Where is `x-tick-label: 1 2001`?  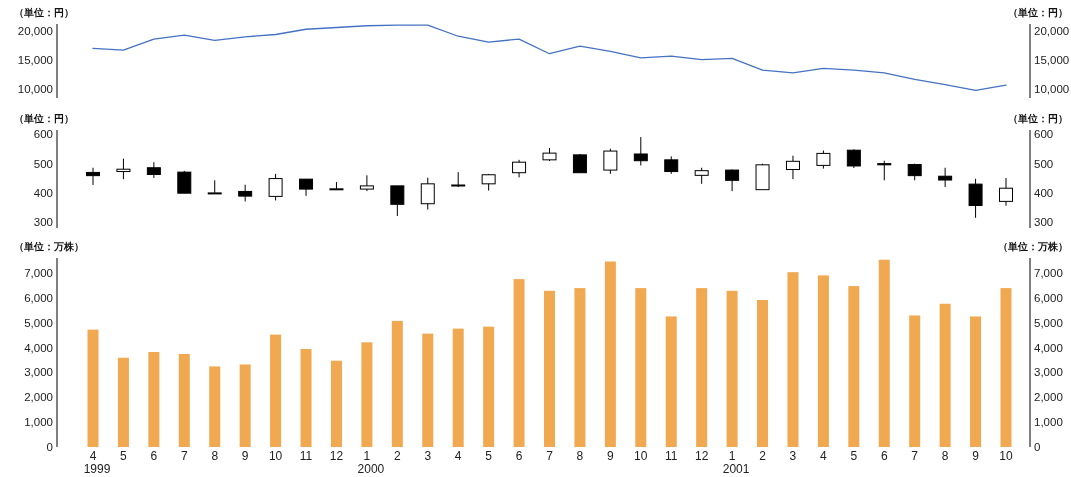
x-tick-label: 1 2001 is located at coordinates (736, 462).